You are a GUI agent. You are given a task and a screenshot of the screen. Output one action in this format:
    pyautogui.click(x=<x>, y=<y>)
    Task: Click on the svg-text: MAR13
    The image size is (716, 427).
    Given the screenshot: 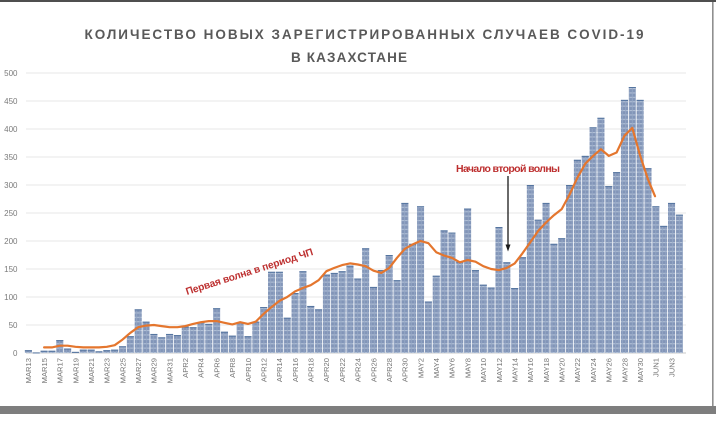 What is the action you would take?
    pyautogui.click(x=28, y=370)
    